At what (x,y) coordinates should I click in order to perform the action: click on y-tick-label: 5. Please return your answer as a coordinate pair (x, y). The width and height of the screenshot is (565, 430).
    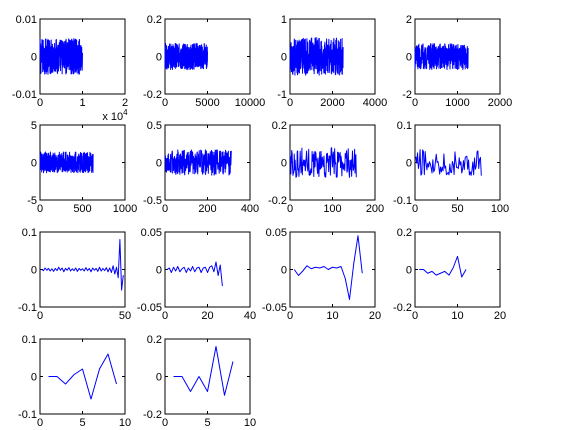
    Looking at the image, I should click on (34, 126).